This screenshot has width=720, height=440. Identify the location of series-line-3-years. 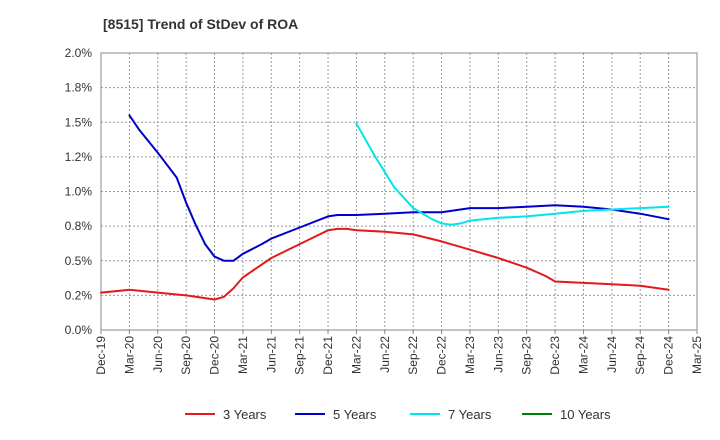
(385, 264).